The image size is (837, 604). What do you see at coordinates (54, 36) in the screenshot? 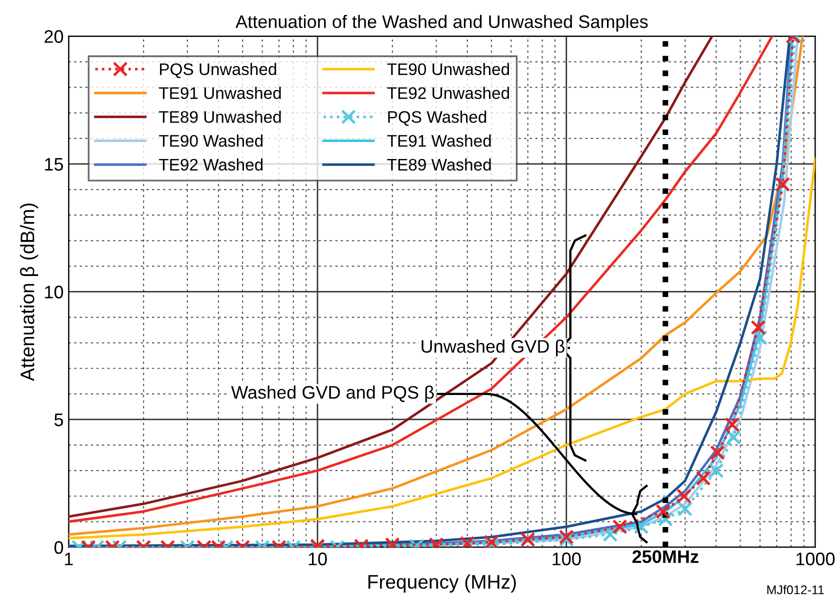
I see `y-tick-label: 20` at bounding box center [54, 36].